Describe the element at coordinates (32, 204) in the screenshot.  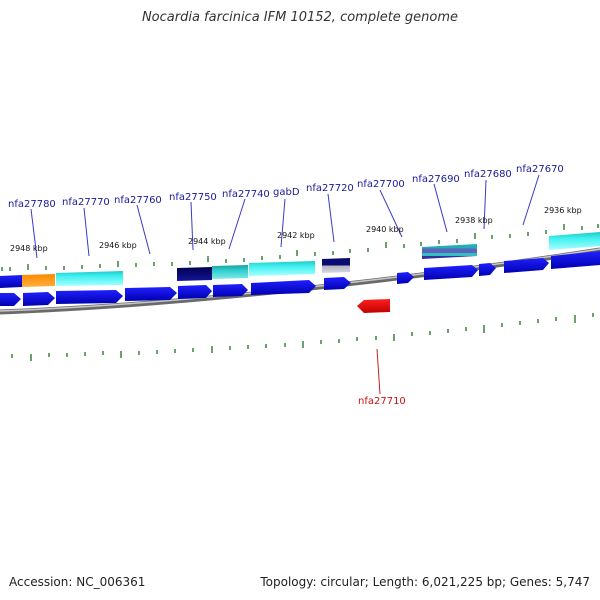
I see `gene-label: nfa27780` at that location.